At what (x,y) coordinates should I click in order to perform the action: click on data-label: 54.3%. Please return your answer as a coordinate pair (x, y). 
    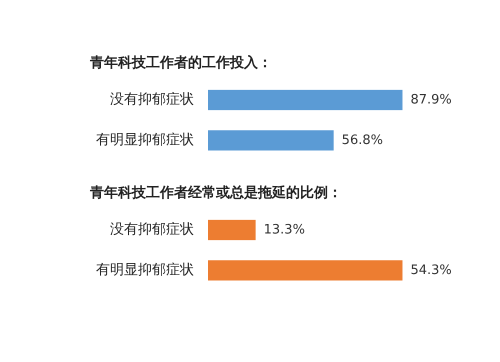
    Looking at the image, I should click on (431, 270).